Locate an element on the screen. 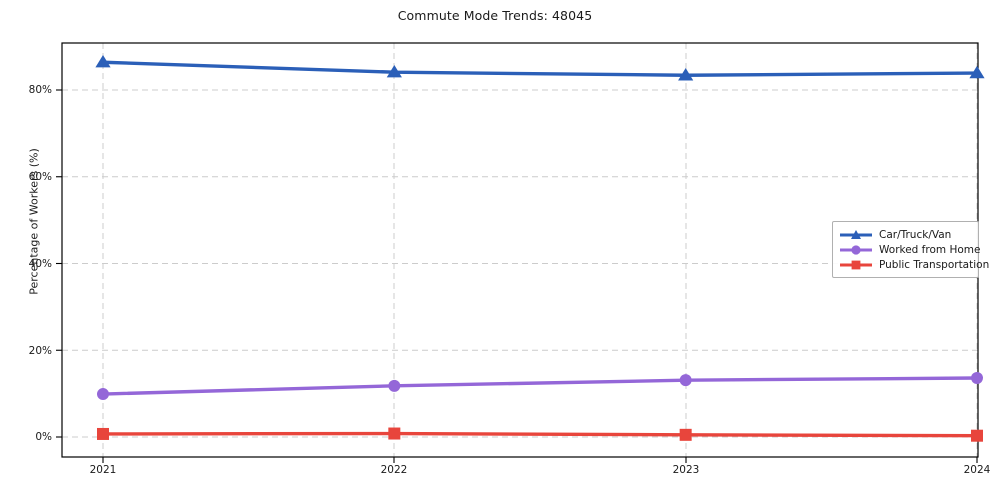 This screenshot has width=990, height=490. legend-swatch-car-line is located at coordinates (856, 234).